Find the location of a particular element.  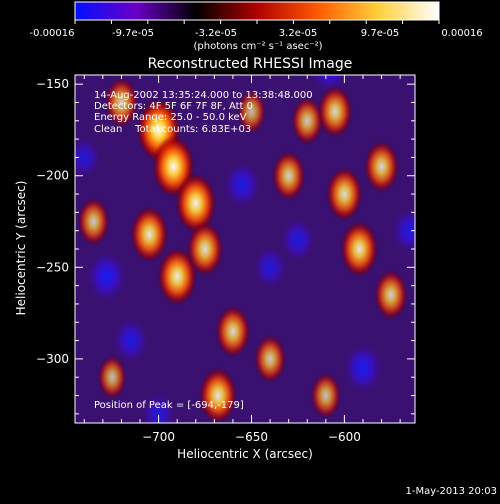

x-tick-label: −600 is located at coordinates (344, 437).